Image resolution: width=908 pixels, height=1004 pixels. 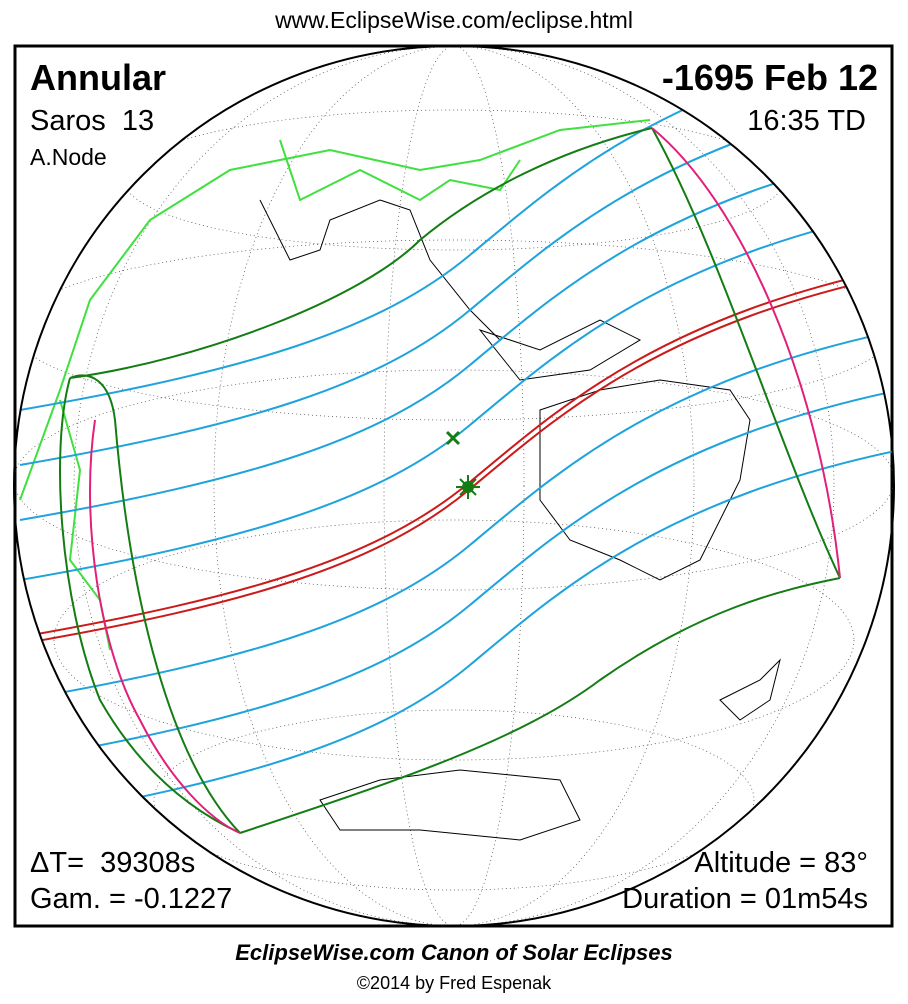 What do you see at coordinates (745, 899) in the screenshot?
I see `duration: Duration = 01m54s` at bounding box center [745, 899].